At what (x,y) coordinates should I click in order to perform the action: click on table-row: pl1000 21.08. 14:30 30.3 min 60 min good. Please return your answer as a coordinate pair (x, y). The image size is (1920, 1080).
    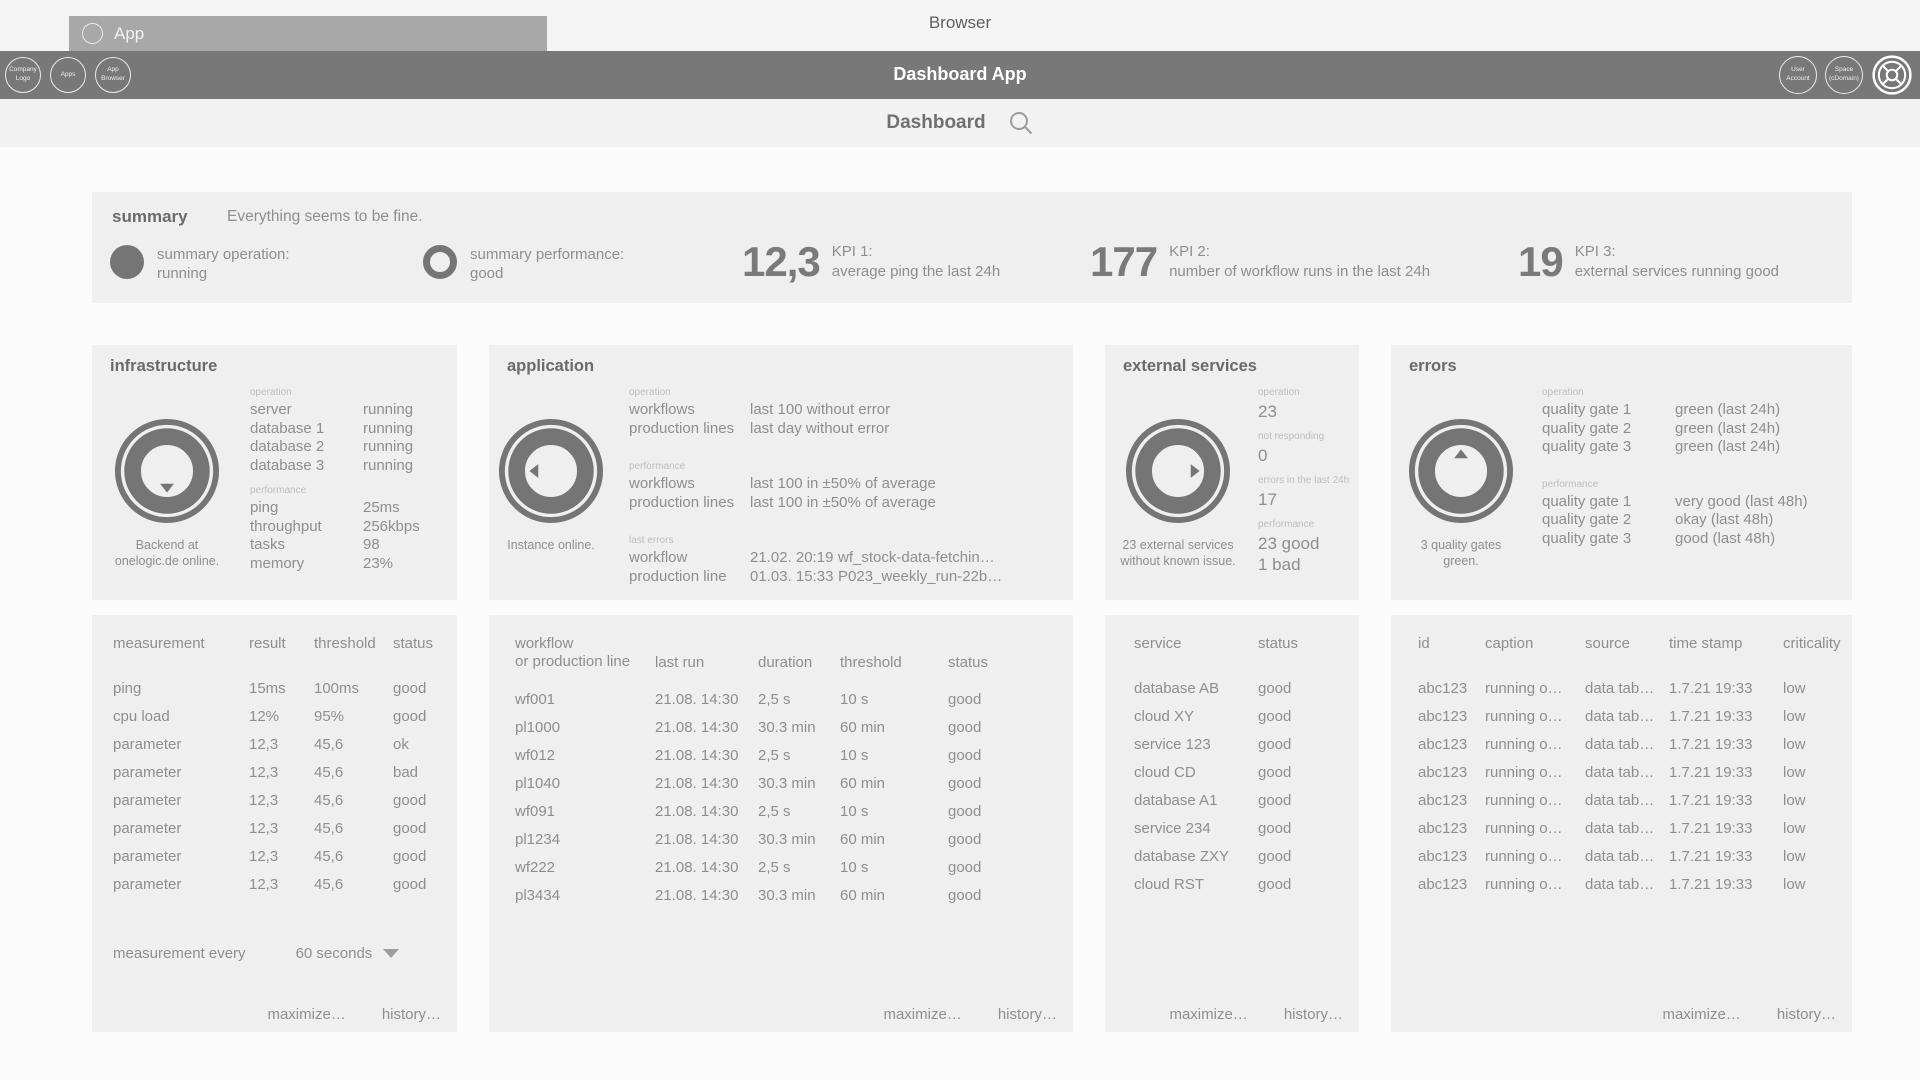
    Looking at the image, I should click on (762, 727).